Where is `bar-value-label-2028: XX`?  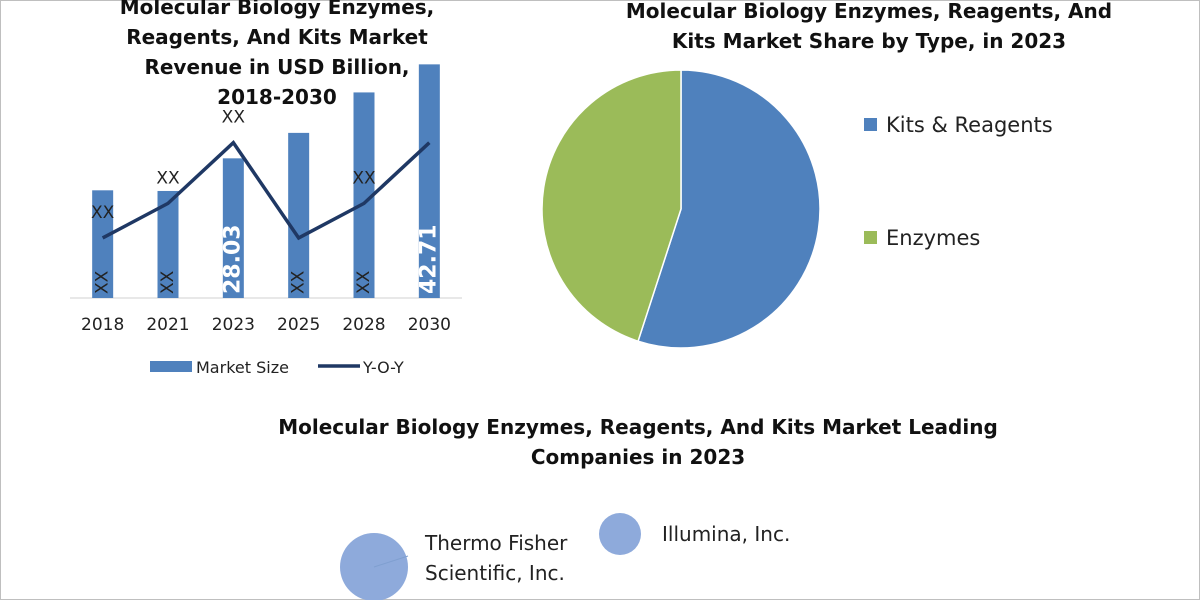
bar-value-label-2028: XX is located at coordinates (364, 282).